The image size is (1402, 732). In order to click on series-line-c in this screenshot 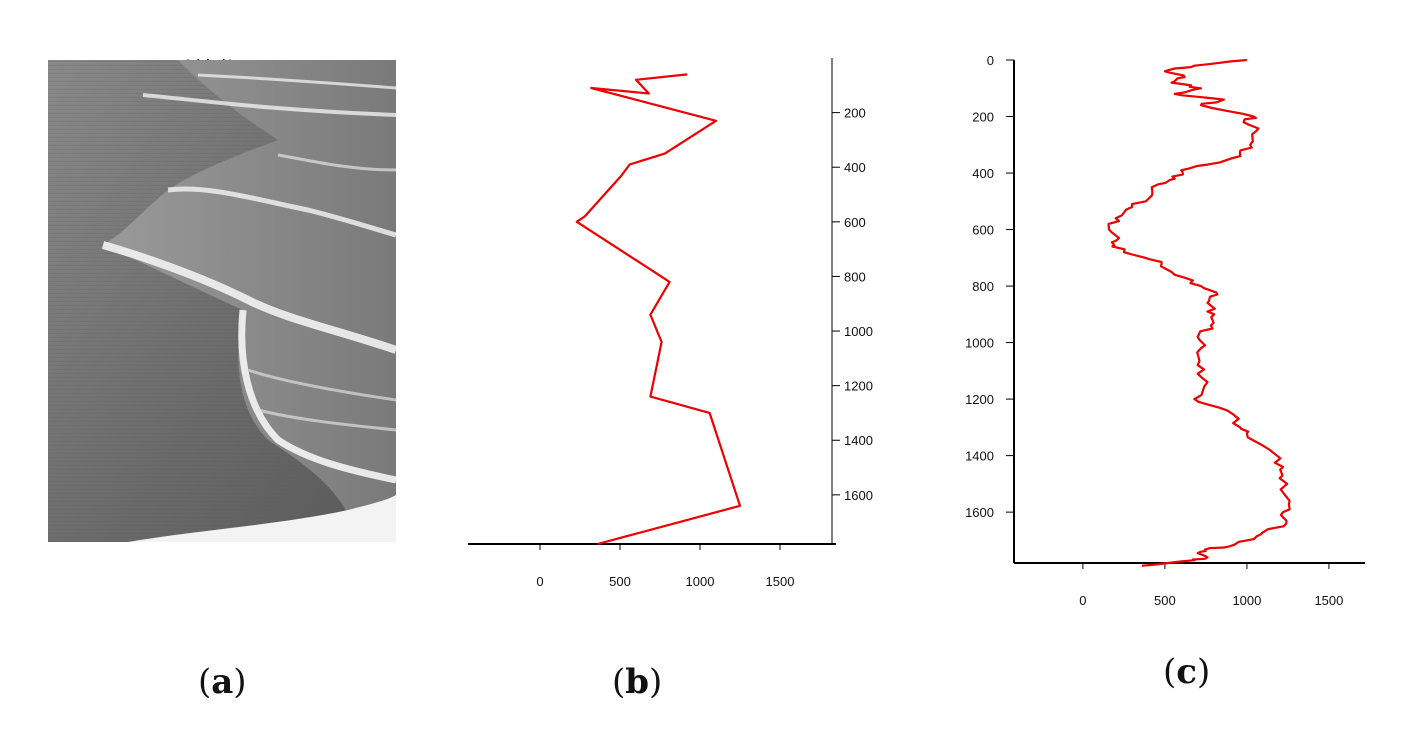, I will do `click(1199, 312)`.